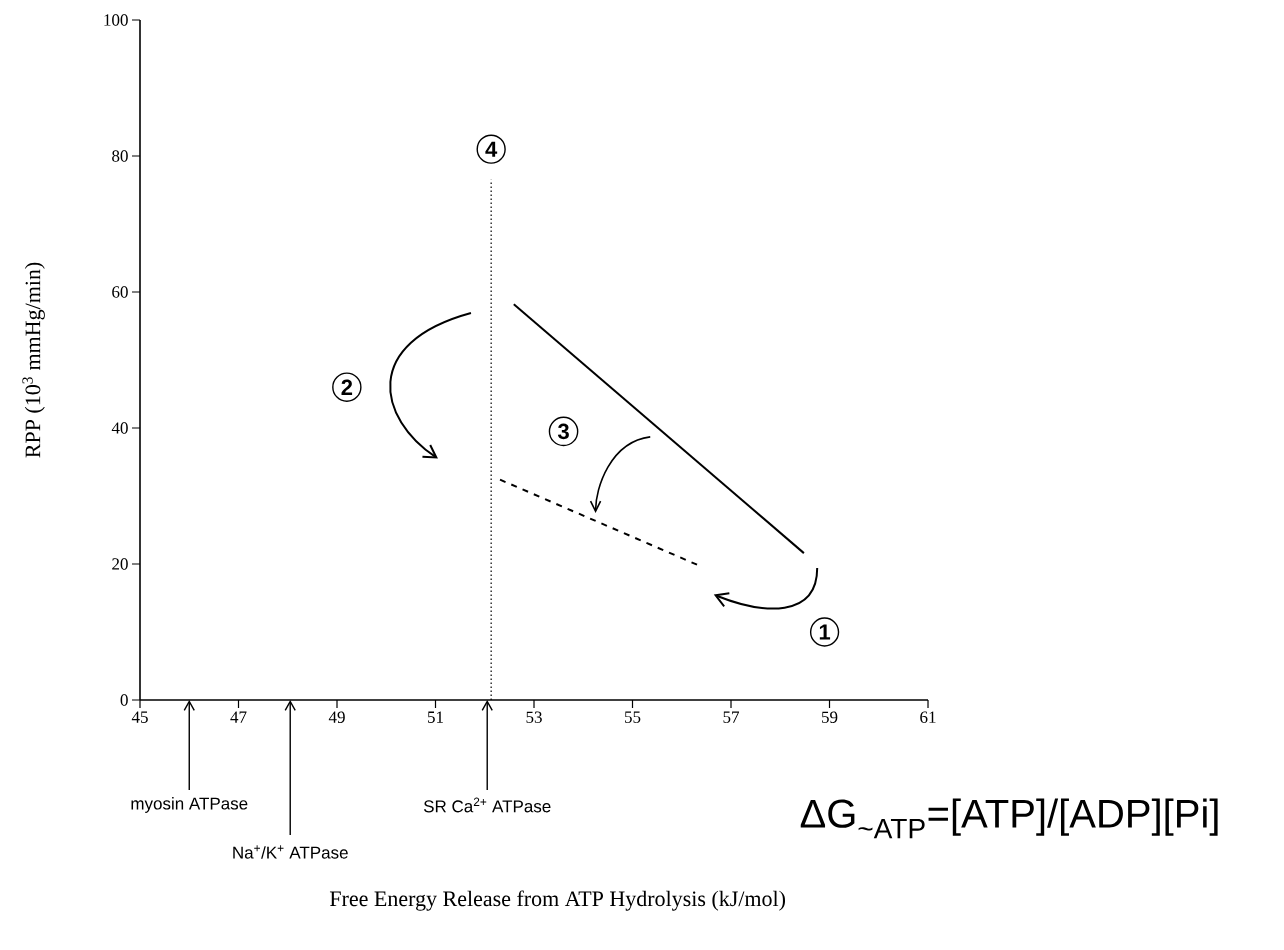  I want to click on annotation: 3, so click(563, 431).